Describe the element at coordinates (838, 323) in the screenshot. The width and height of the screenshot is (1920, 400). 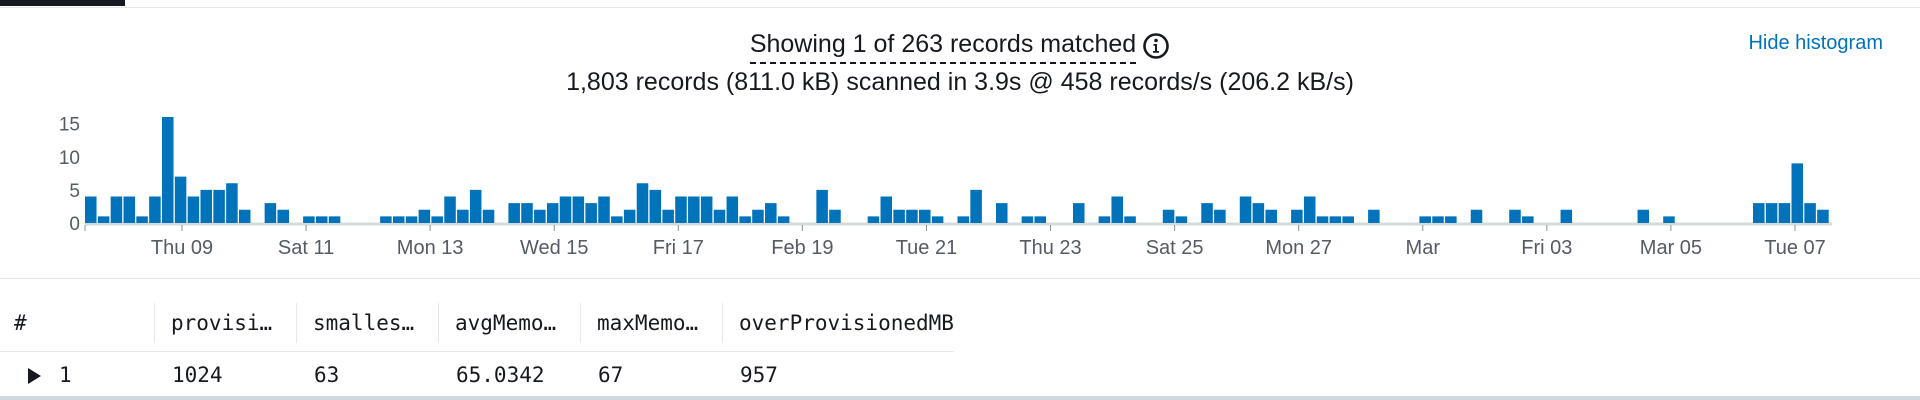
I see `column-header-over-provisioned: overProvisionedMB` at that location.